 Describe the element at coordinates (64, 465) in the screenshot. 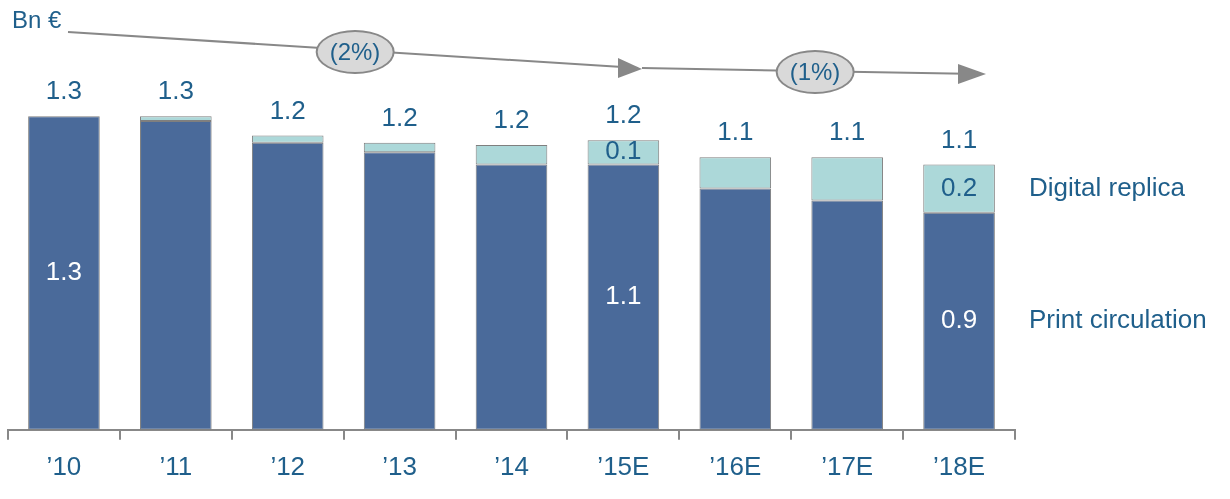

I see `x-tick-label: ’10` at that location.